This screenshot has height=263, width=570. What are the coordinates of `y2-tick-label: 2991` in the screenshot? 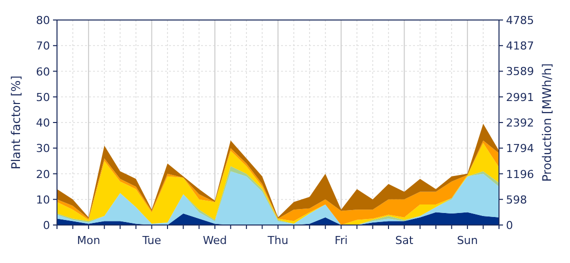 It's located at (520, 97).